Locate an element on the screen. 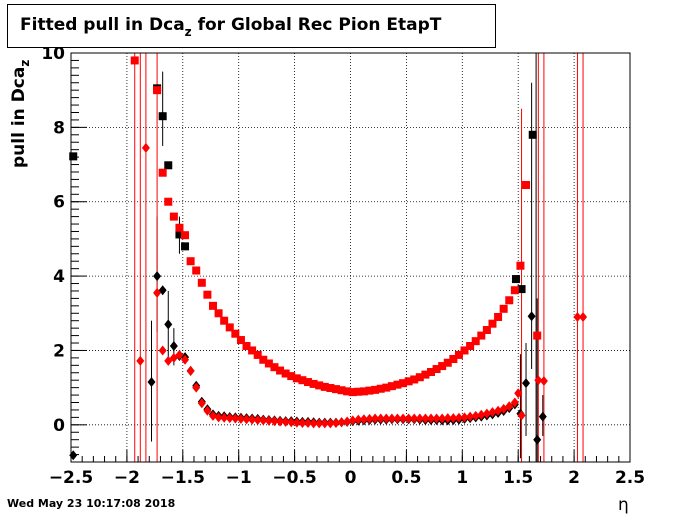 This screenshot has width=700, height=514. ylabel-subscript: z is located at coordinates (25, 63).